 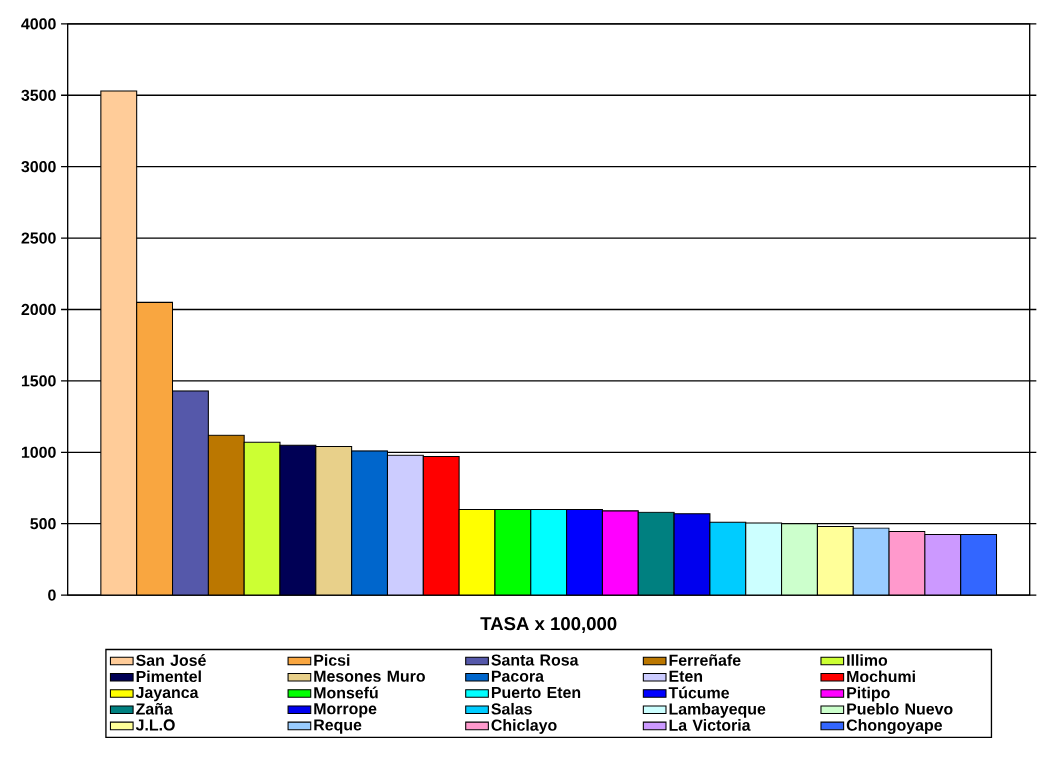 What do you see at coordinates (38, 238) in the screenshot?
I see `y-tick-label: 2500` at bounding box center [38, 238].